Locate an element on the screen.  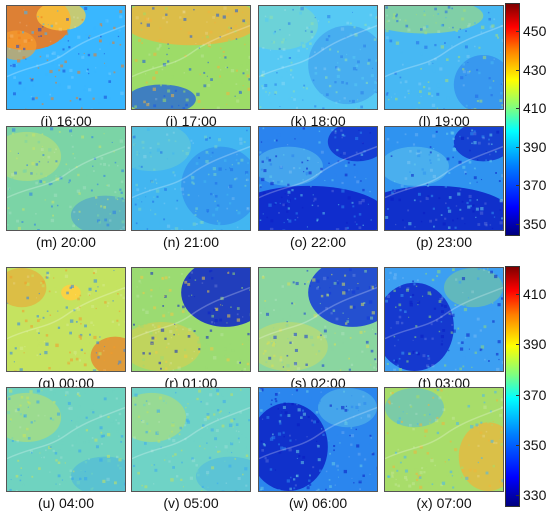
panel-caption: (n) 21:00 is located at coordinates (191, 242).